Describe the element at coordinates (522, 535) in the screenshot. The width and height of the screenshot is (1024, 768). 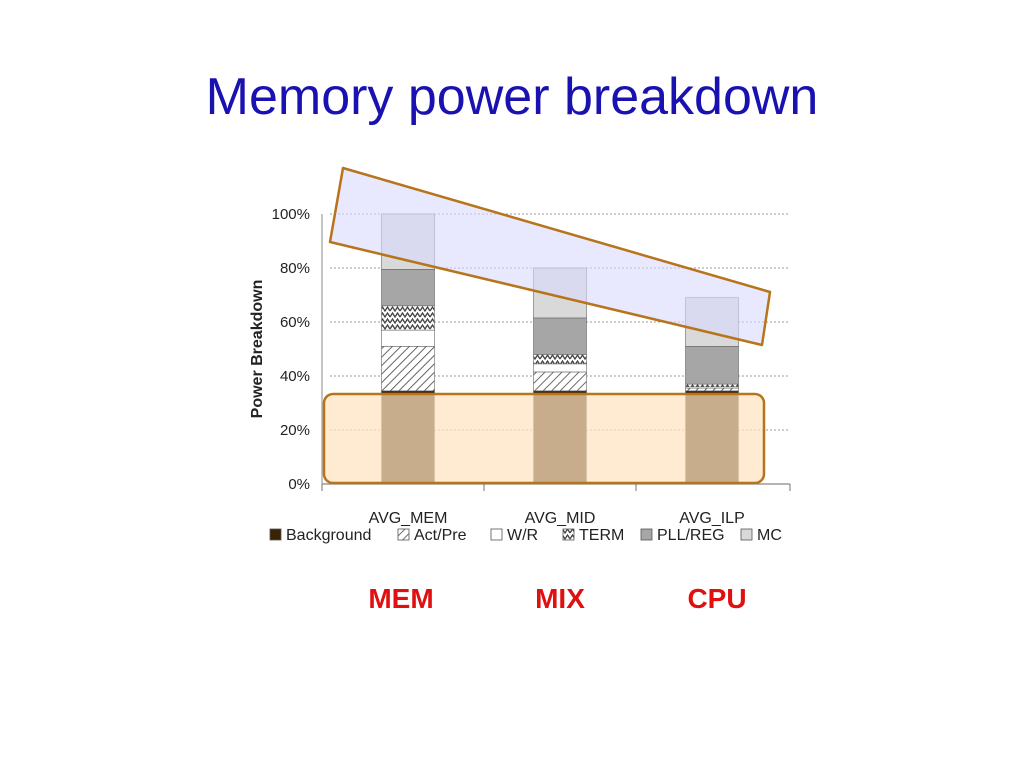
I see `legend-label: W/R` at that location.